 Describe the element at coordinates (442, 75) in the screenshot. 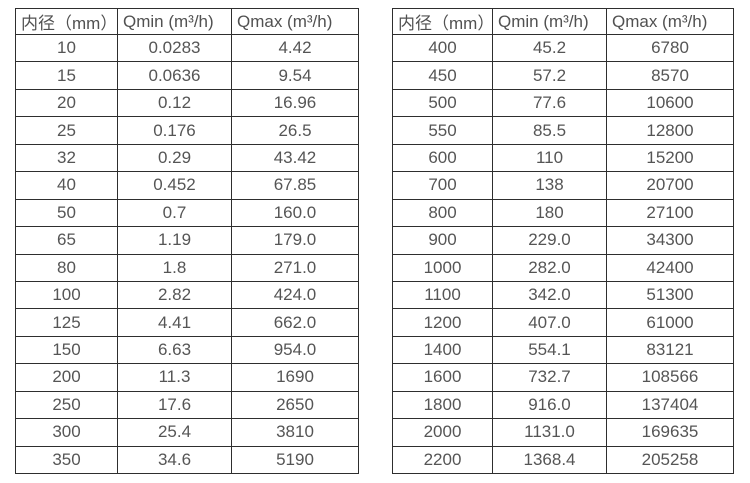

I see `table-cell-col0: 450` at that location.